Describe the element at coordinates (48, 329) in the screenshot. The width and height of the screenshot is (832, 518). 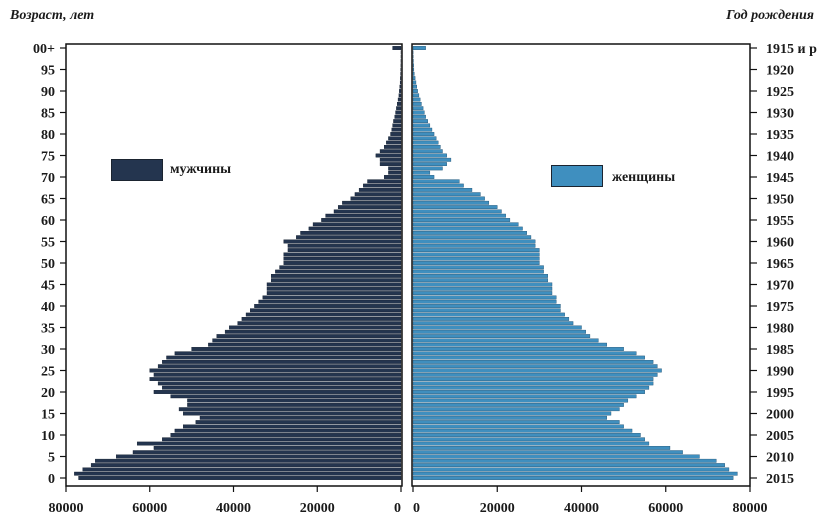
I see `age-tick-label: 35` at that location.